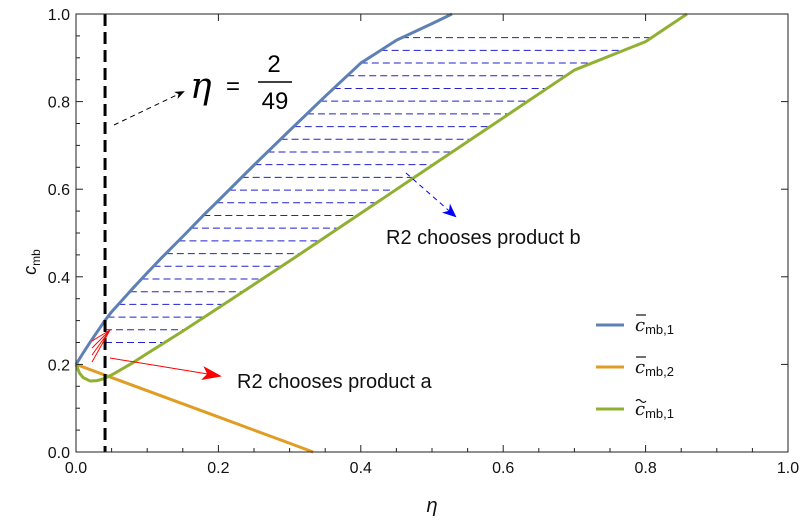  I want to click on svg-text: cmb,2, so click(654, 368).